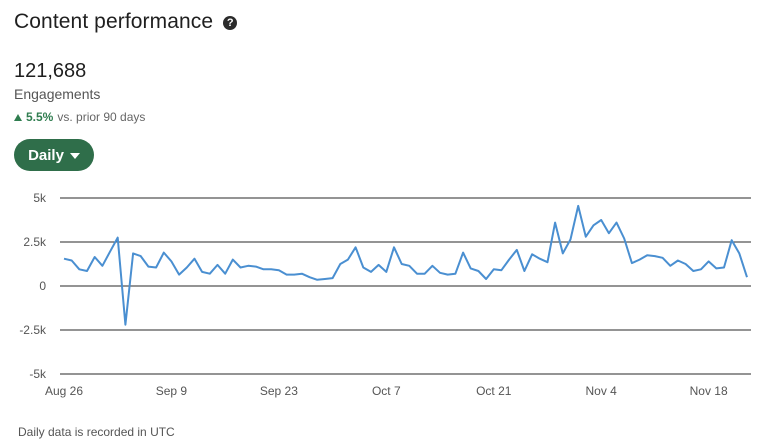 This screenshot has height=447, width=777. I want to click on y-tick-label: 5k, so click(40, 198).